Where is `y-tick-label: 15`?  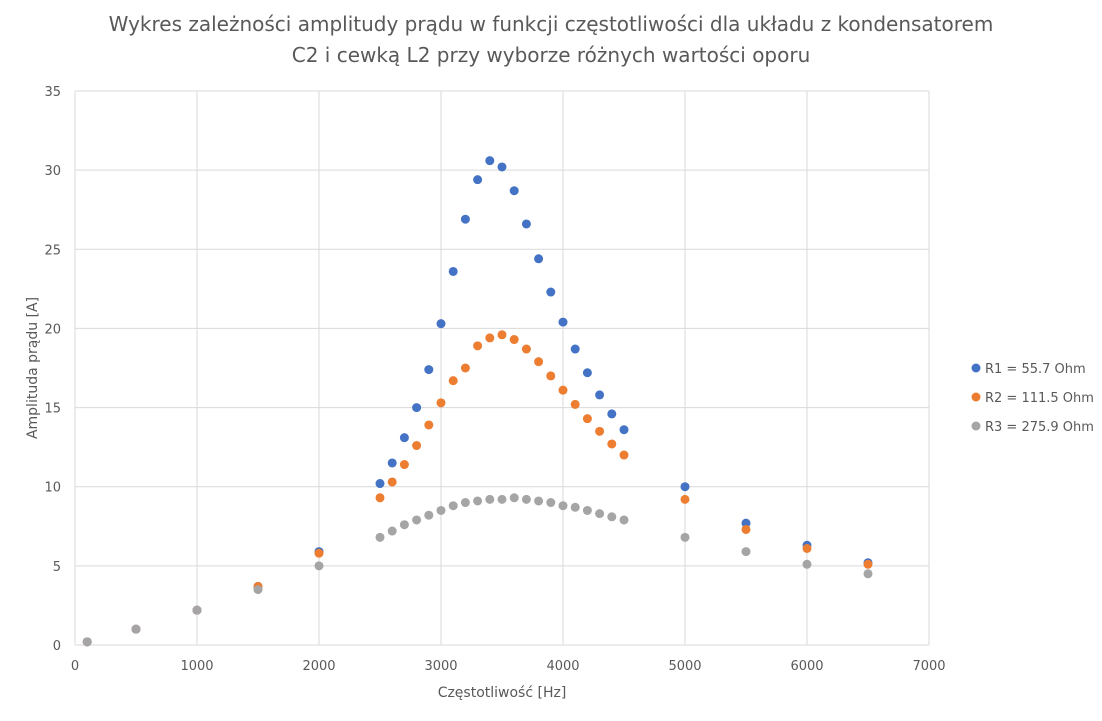 y-tick-label: 15 is located at coordinates (52, 409).